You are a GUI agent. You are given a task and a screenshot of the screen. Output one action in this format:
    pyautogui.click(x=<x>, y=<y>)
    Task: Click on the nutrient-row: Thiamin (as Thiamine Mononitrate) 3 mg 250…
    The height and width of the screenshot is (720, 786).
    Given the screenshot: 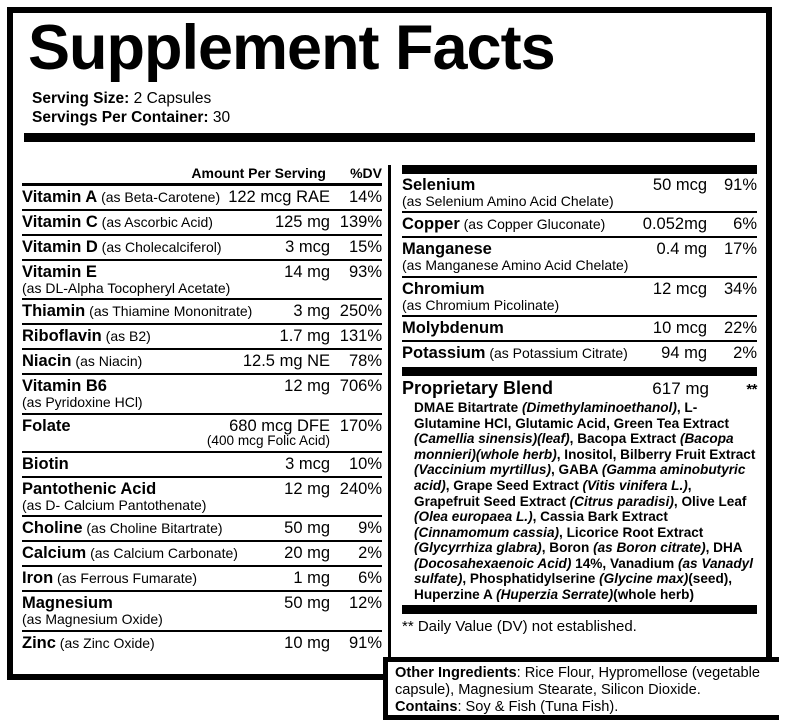 What is the action you would take?
    pyautogui.click(x=202, y=310)
    